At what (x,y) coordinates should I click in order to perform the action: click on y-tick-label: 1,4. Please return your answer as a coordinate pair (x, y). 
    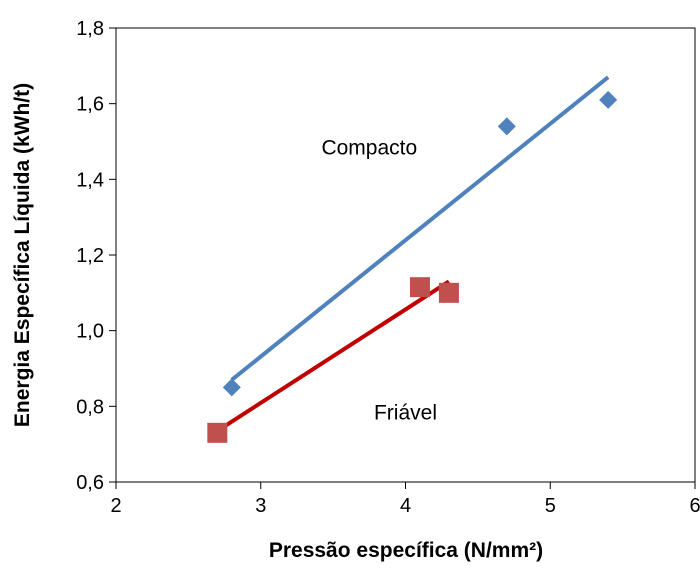
    Looking at the image, I should click on (90, 180).